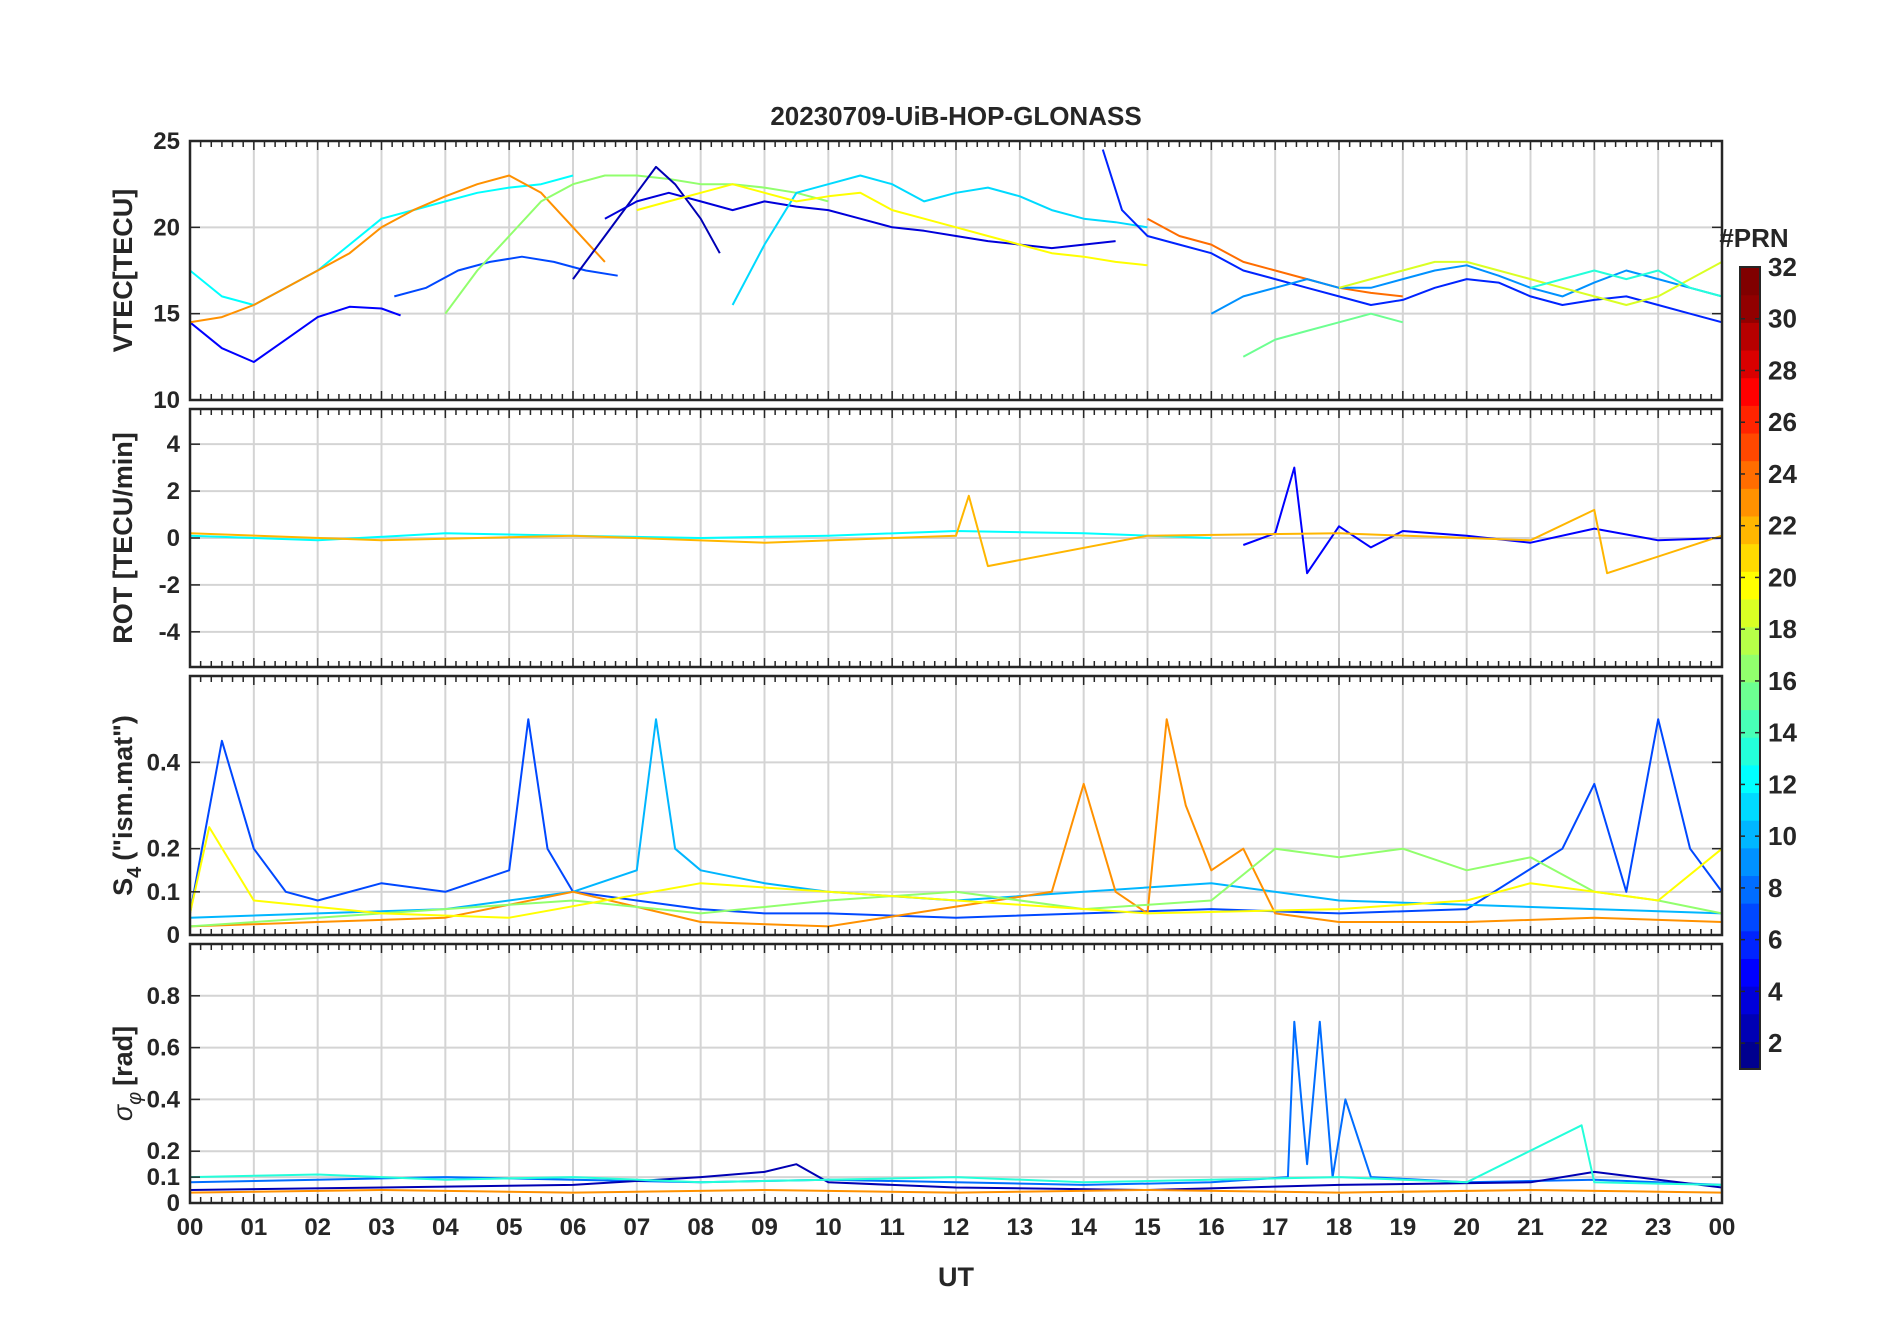  I want to click on colorbar-tick-label: 4, so click(1775, 991).